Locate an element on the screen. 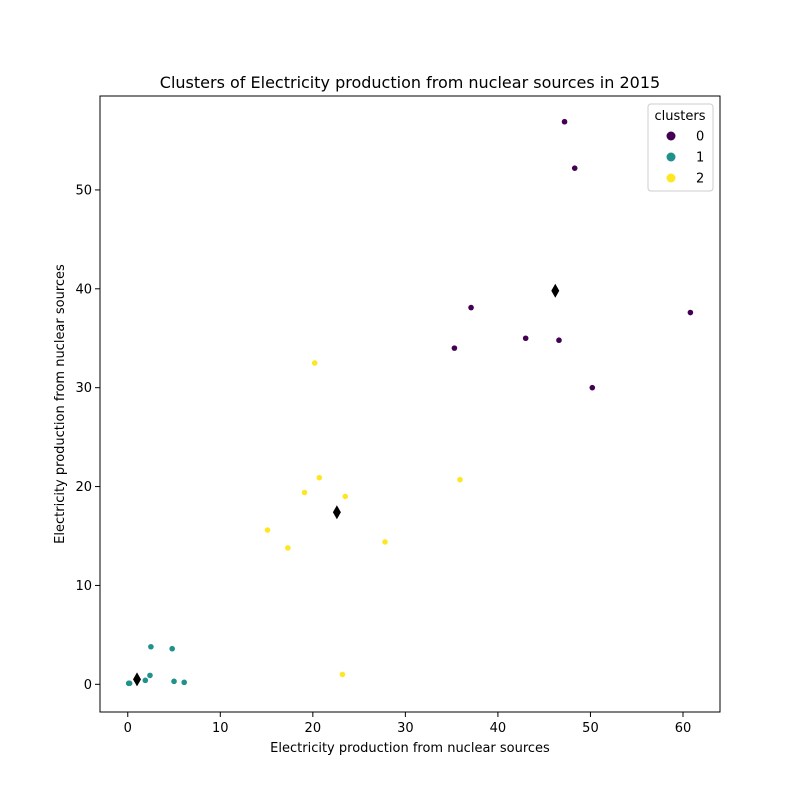 The height and width of the screenshot is (800, 800). legend-title: clusters is located at coordinates (680, 116).